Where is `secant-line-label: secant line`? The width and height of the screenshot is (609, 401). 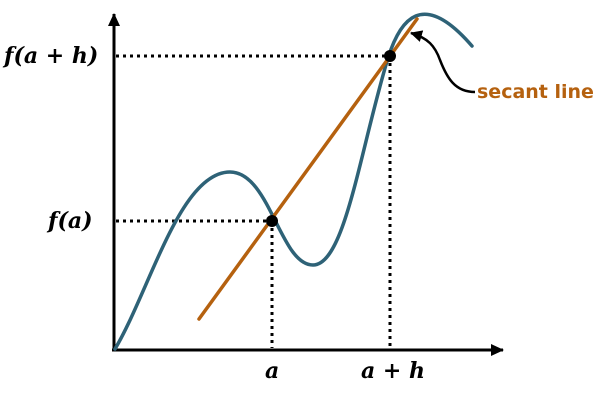 secant-line-label: secant line is located at coordinates (535, 92).